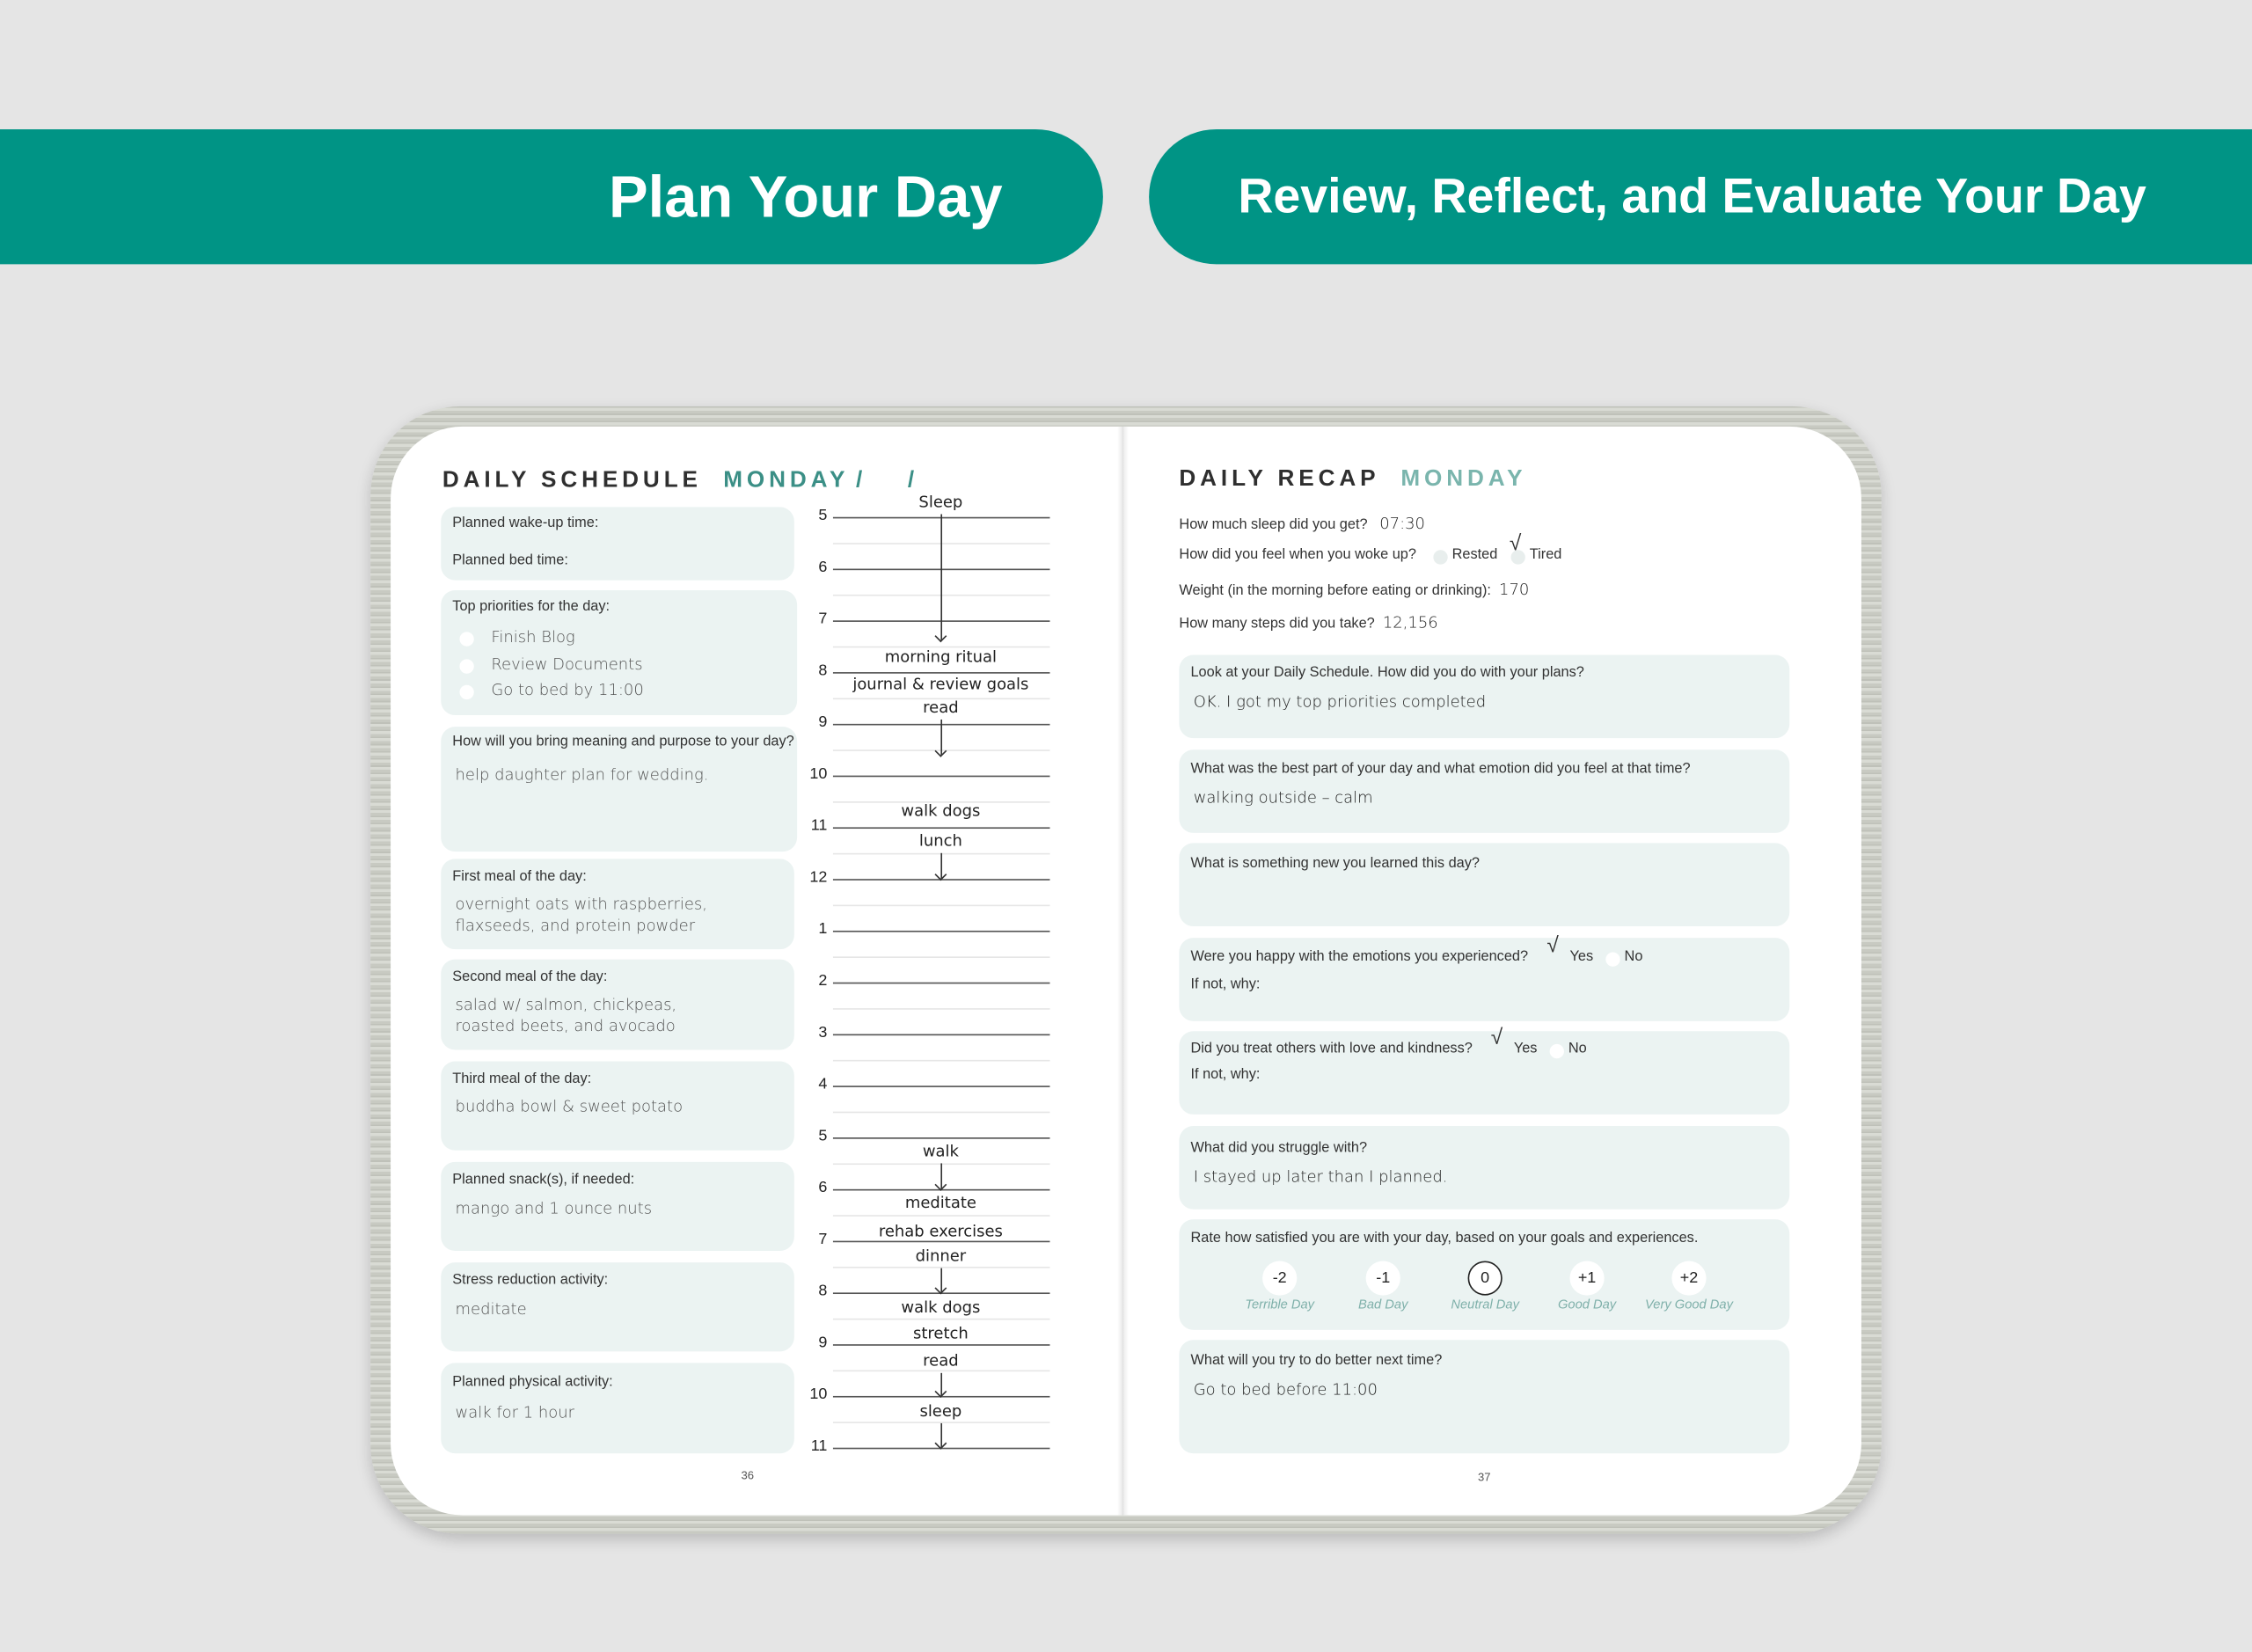 This screenshot has height=1652, width=2252. Describe the element at coordinates (551, 196) in the screenshot. I see `plan-banner: Plan Your Day` at that location.